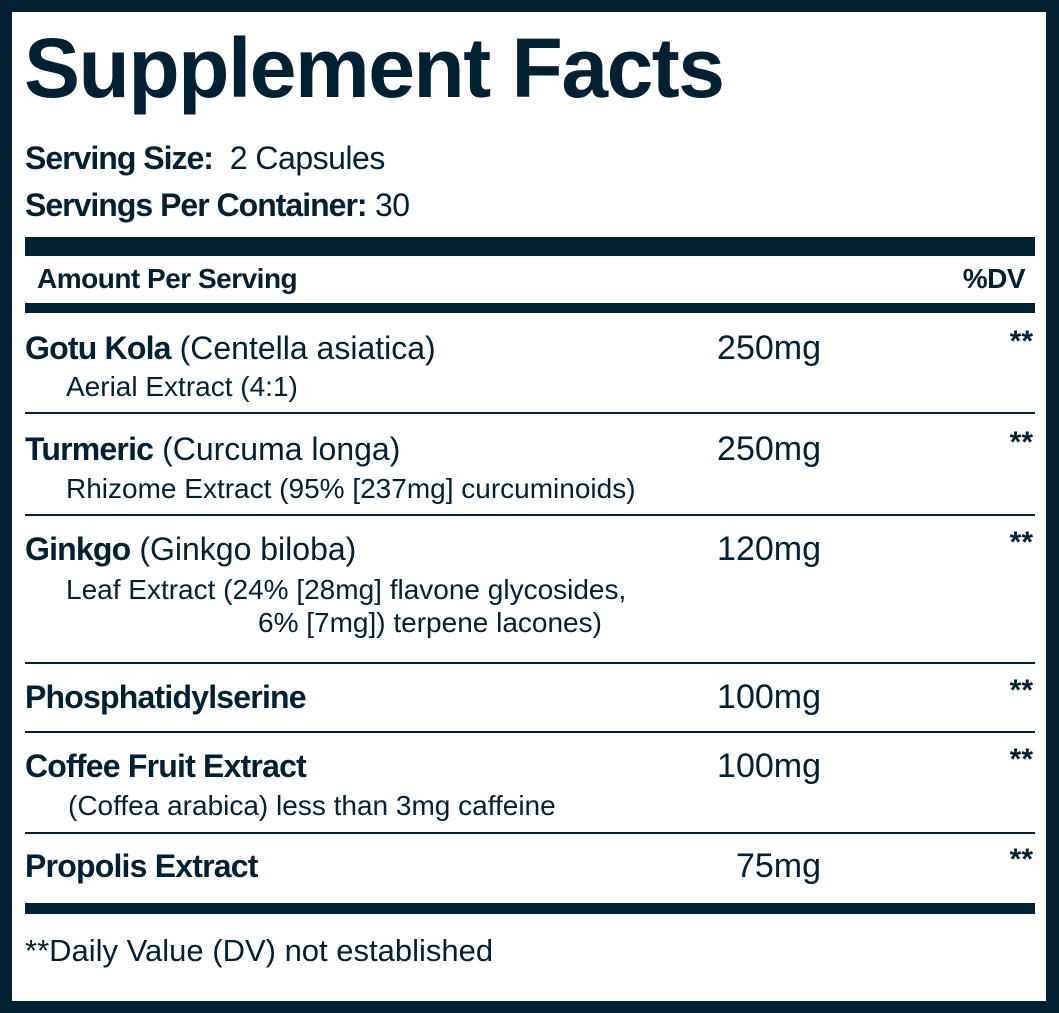  Describe the element at coordinates (312, 805) in the screenshot. I see `ingredient-detail: (Coffea arabica) less than 3mg caffeine` at that location.